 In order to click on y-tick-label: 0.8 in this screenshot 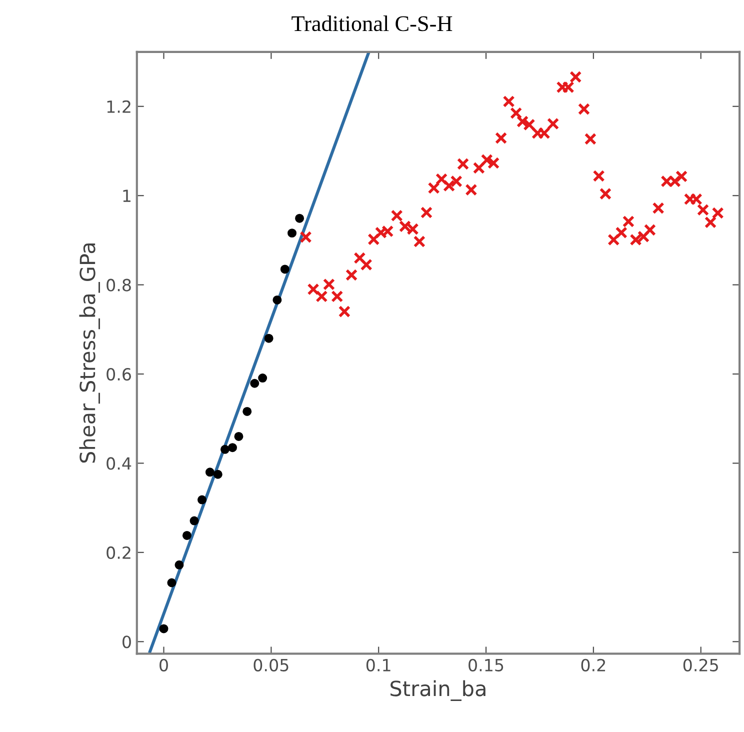, I will do `click(118, 285)`.